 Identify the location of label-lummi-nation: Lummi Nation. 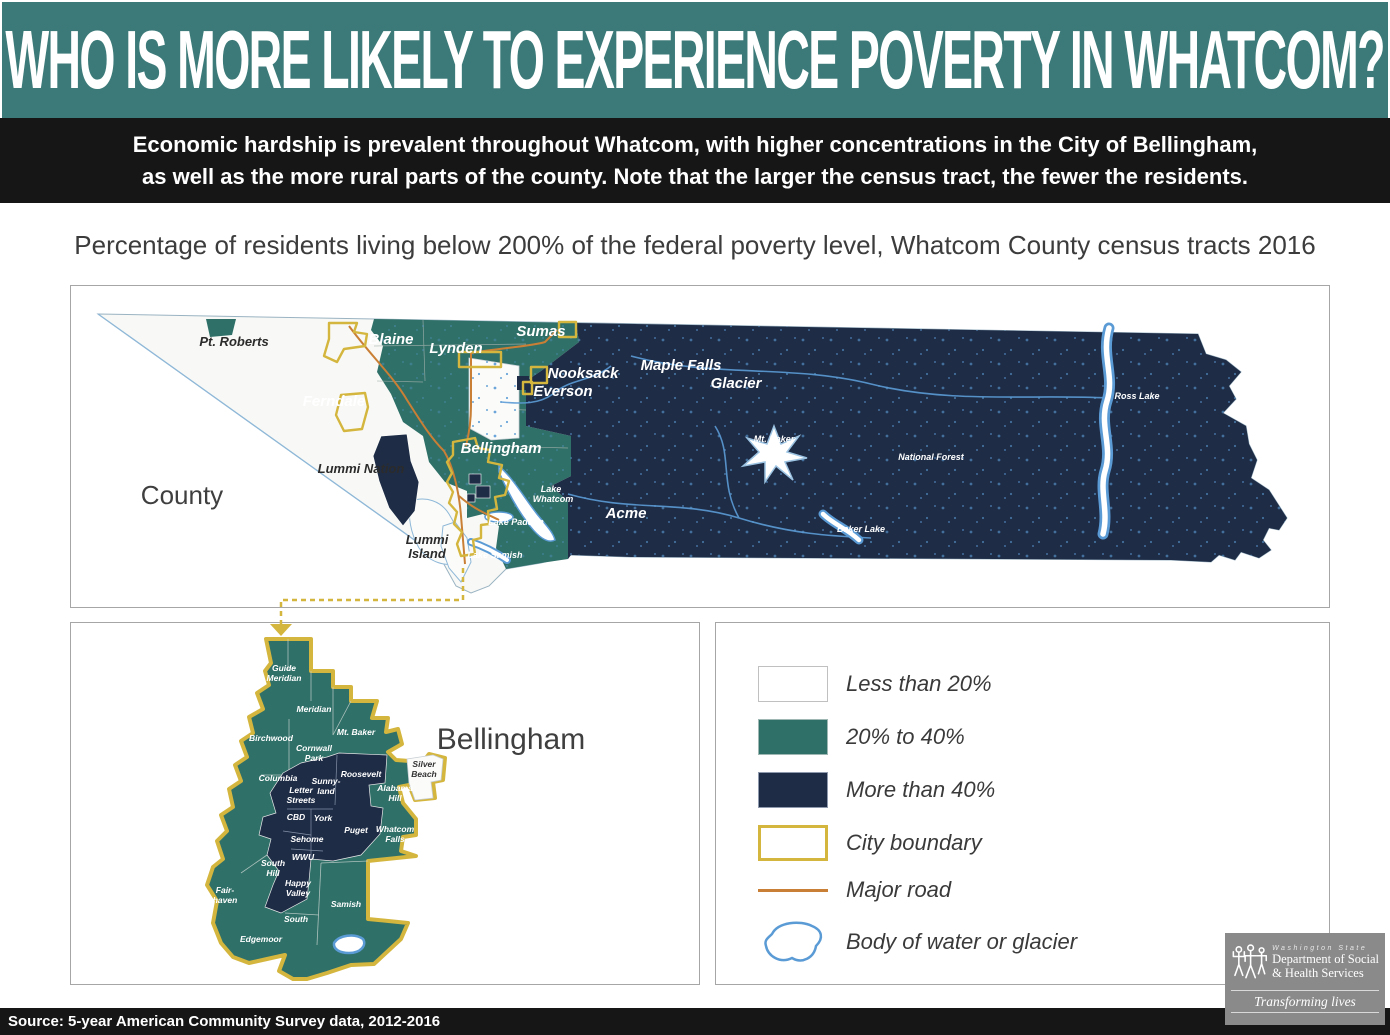
(361, 468).